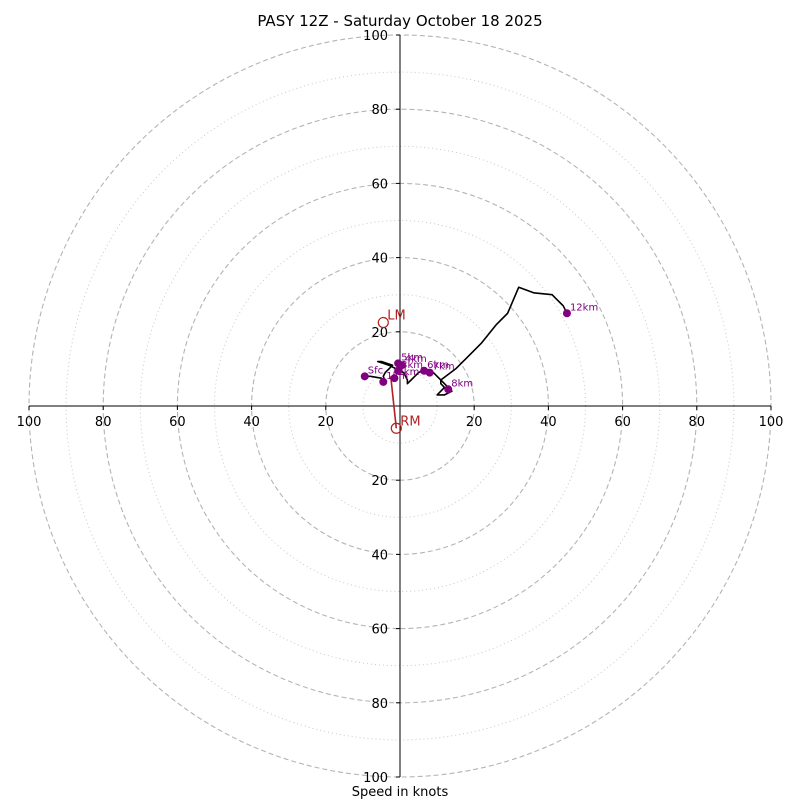  I want to click on left-mover-marker, so click(383, 322).